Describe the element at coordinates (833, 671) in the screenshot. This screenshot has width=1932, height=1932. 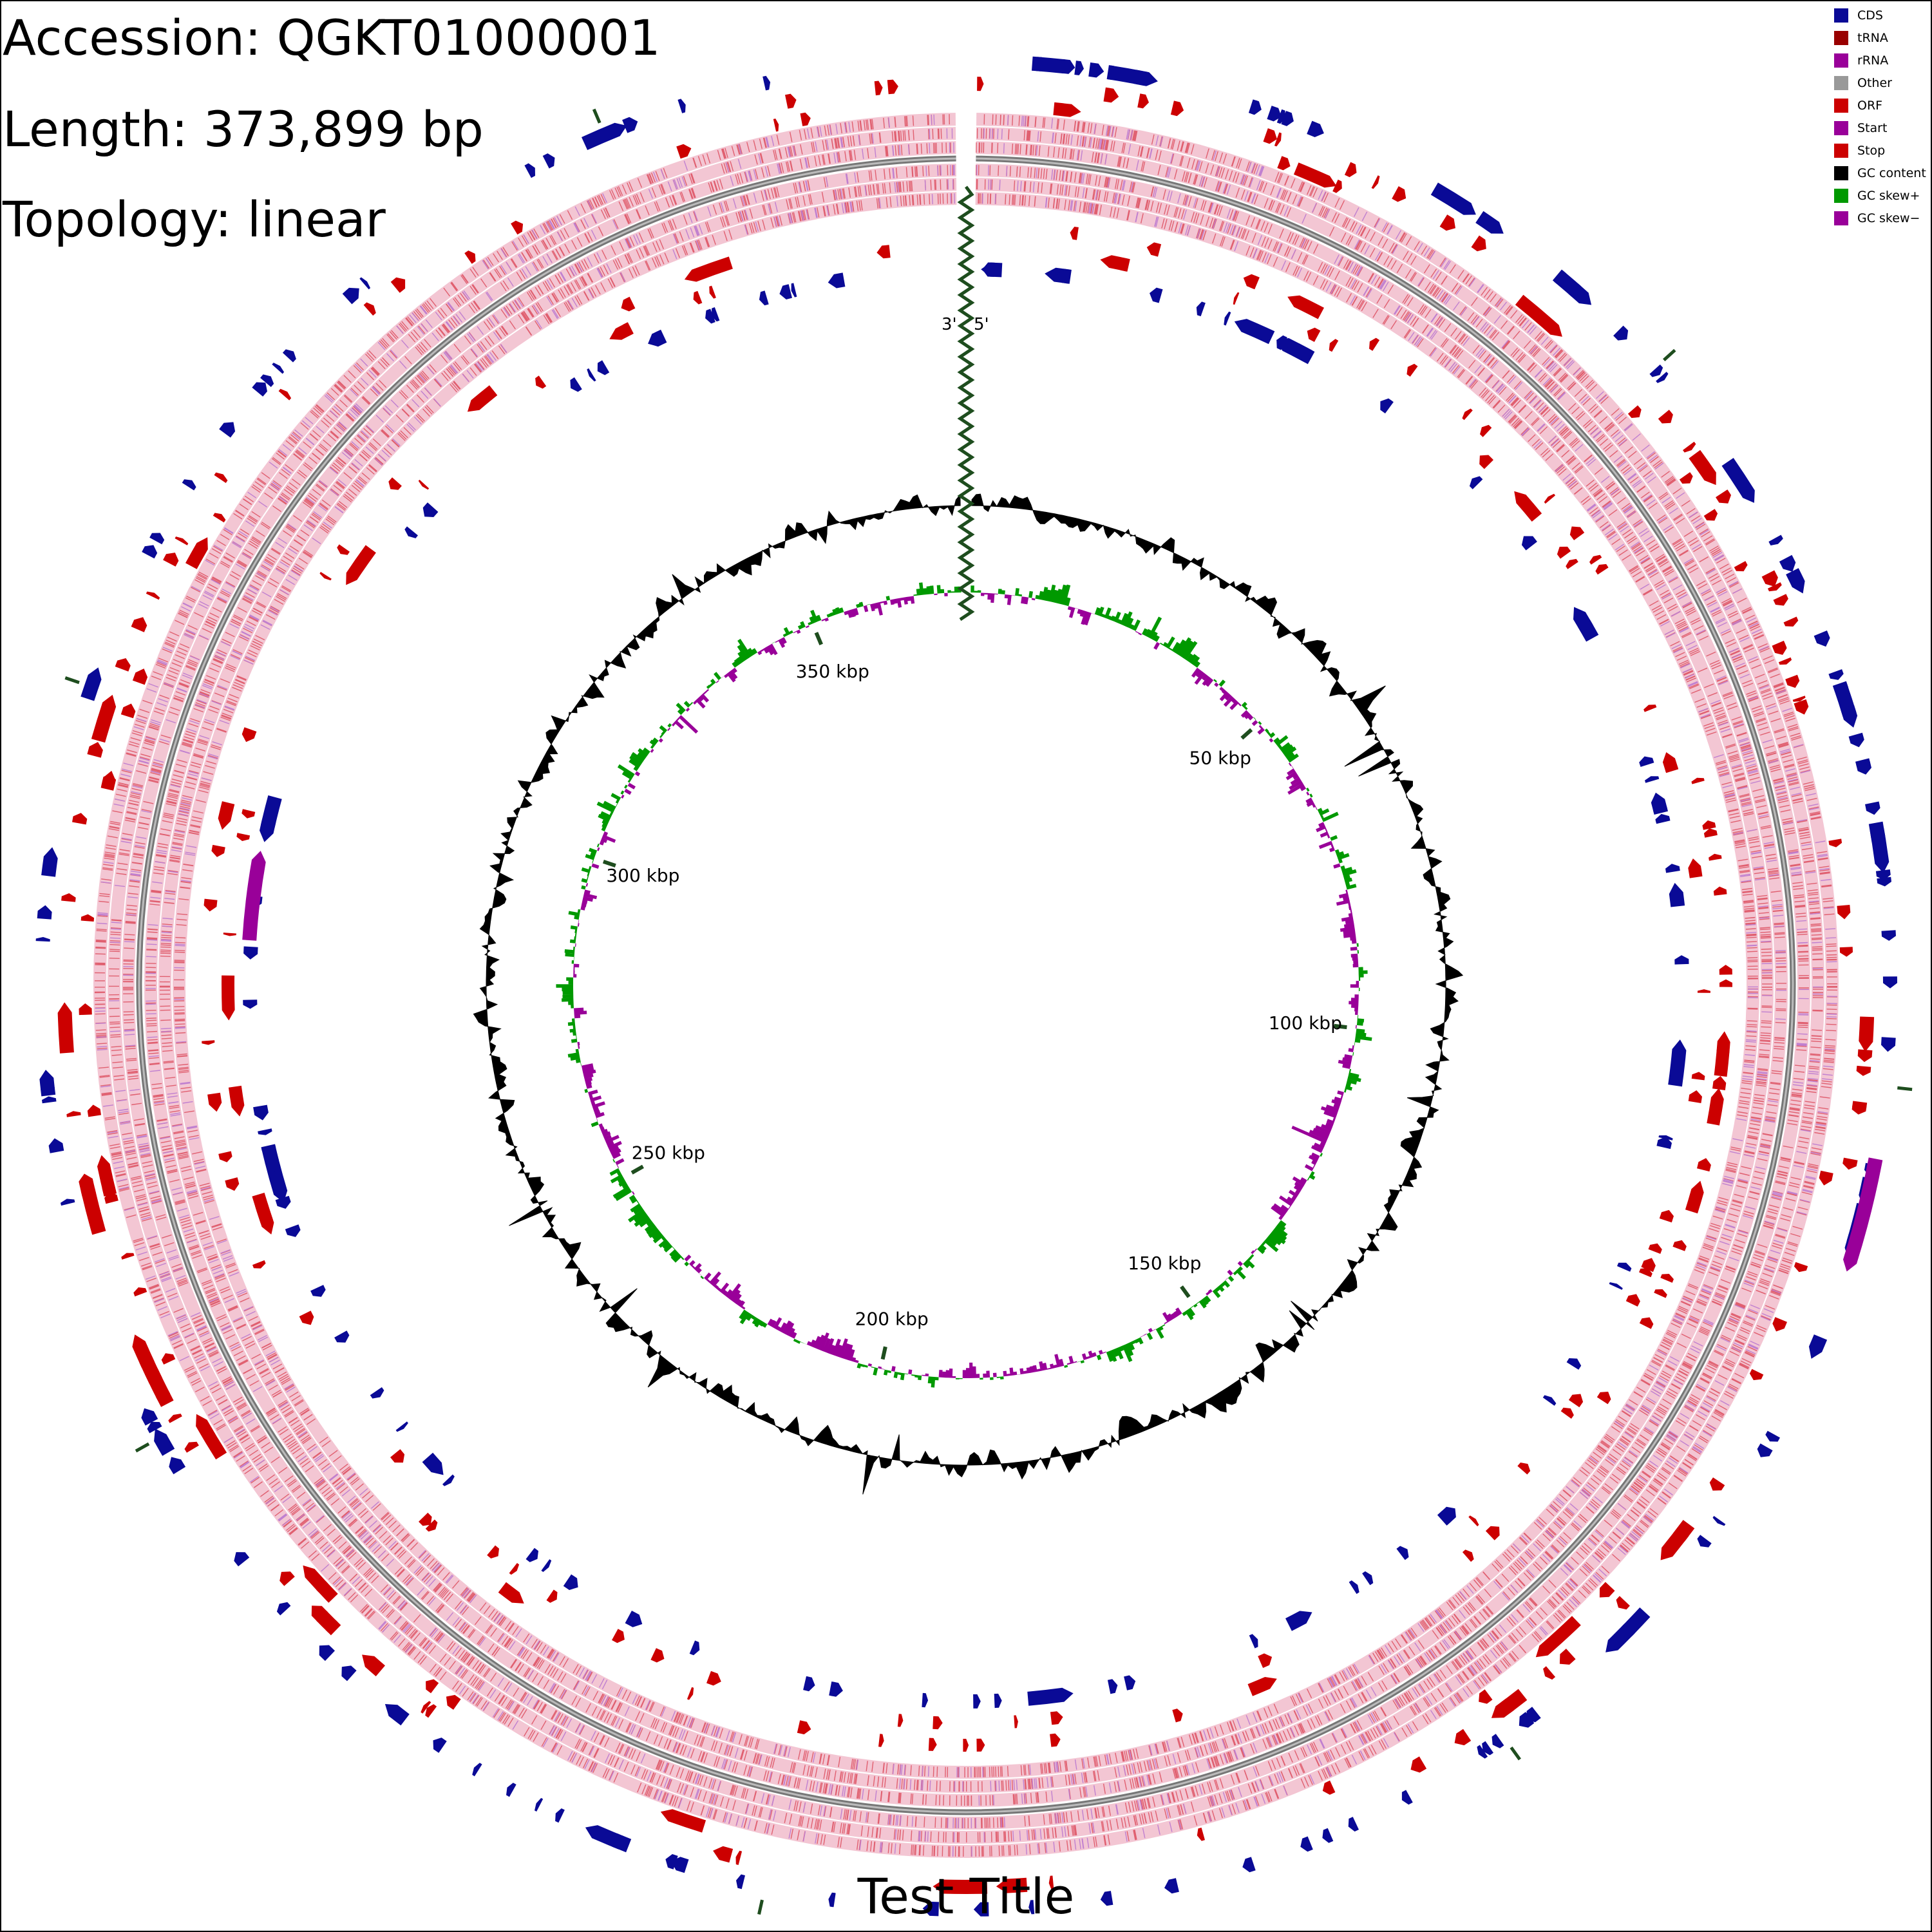
I see `tick-label: 350 kbp` at that location.